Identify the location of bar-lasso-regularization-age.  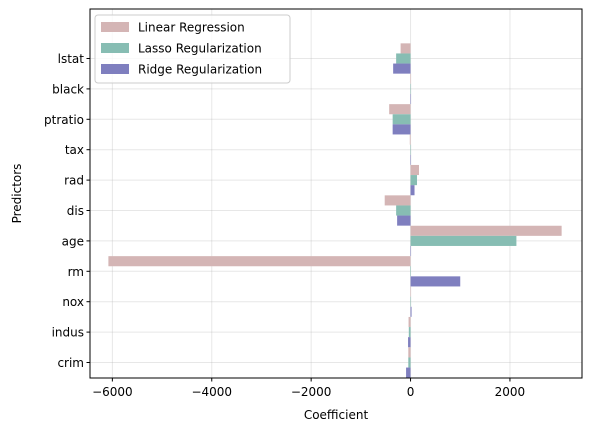
(463, 240).